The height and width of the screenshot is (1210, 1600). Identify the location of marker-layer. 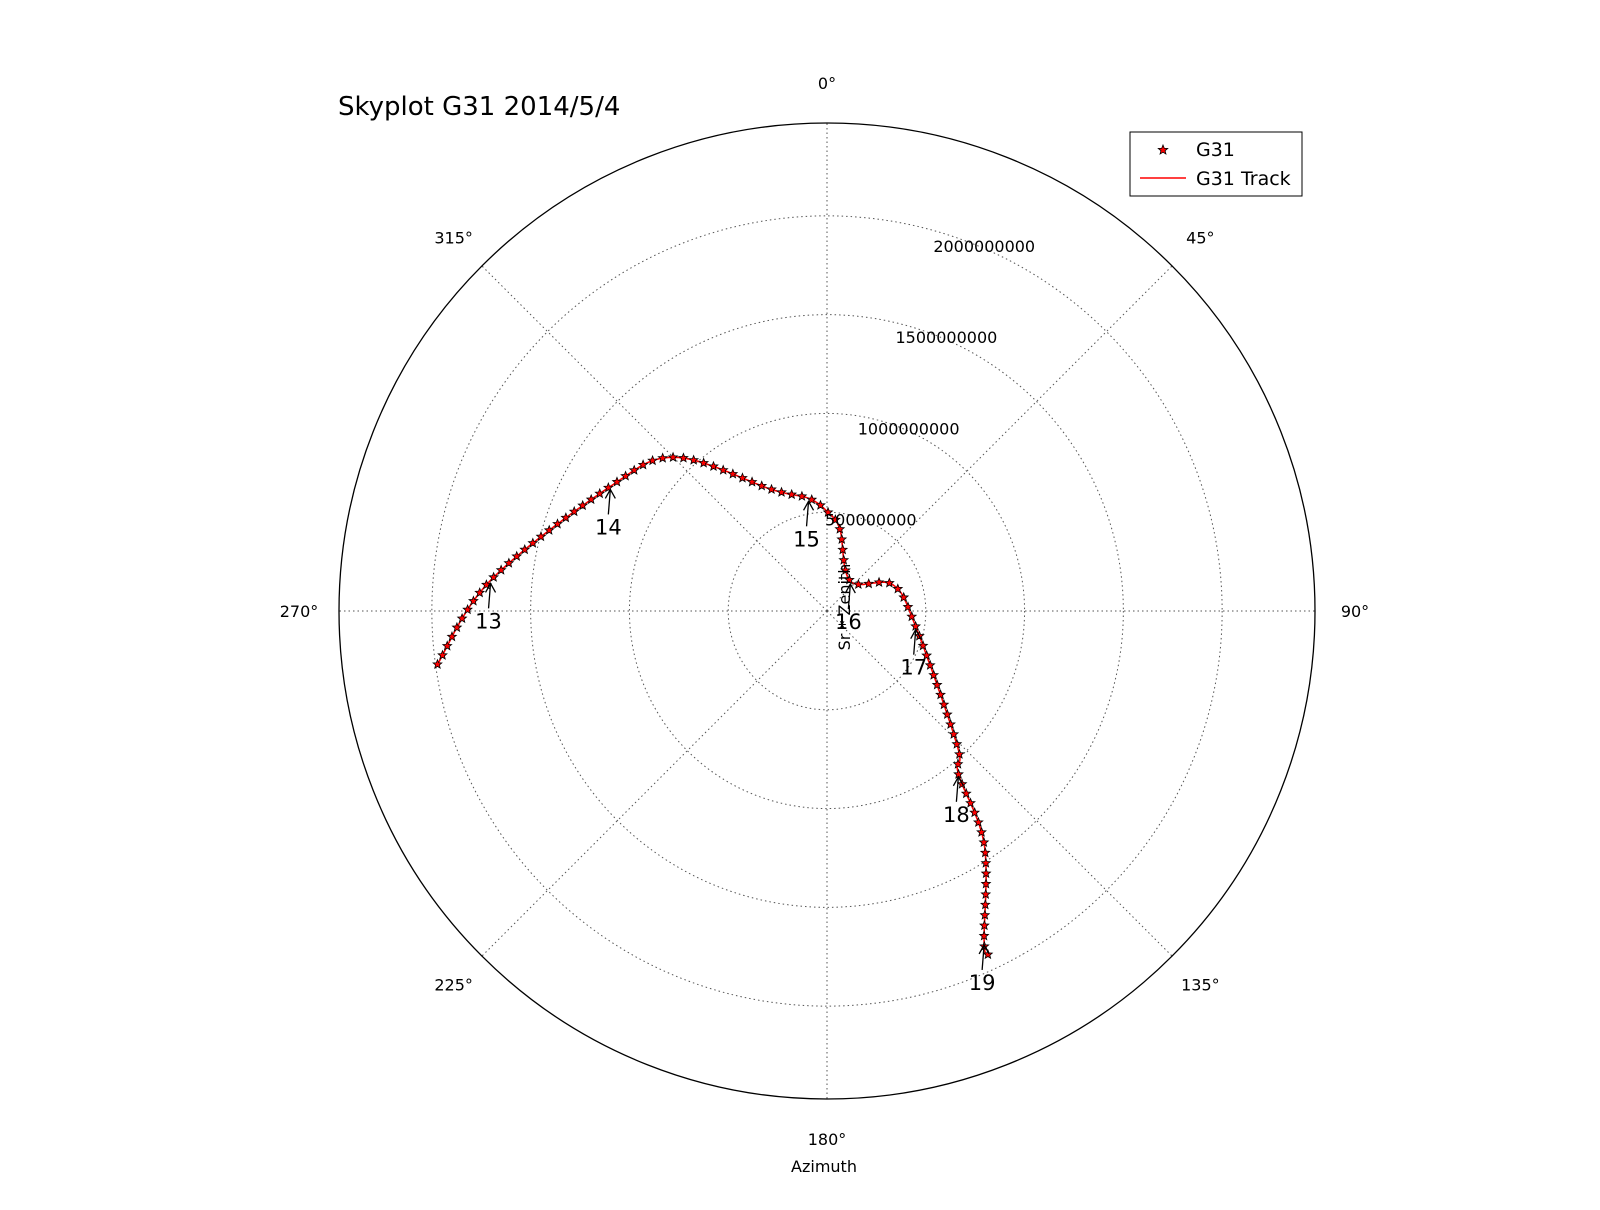
(713, 705).